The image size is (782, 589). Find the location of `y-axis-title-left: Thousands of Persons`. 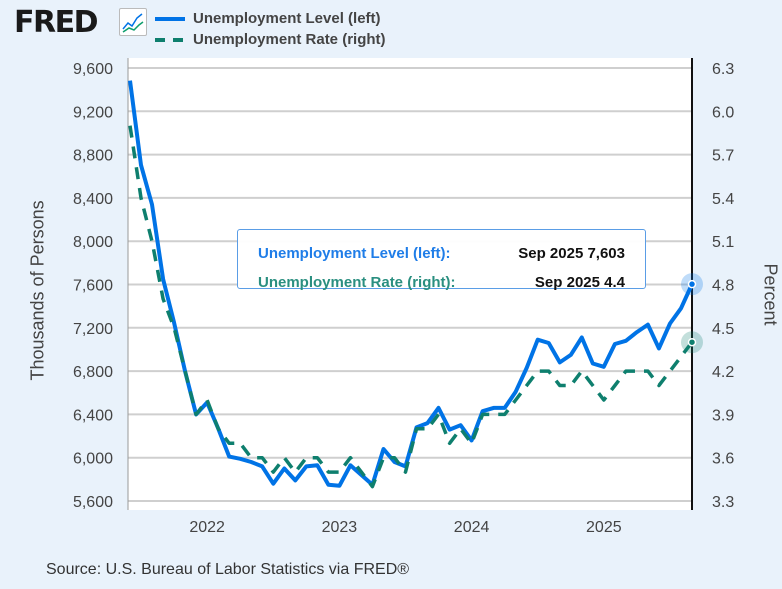

y-axis-title-left: Thousands of Persons is located at coordinates (37, 290).